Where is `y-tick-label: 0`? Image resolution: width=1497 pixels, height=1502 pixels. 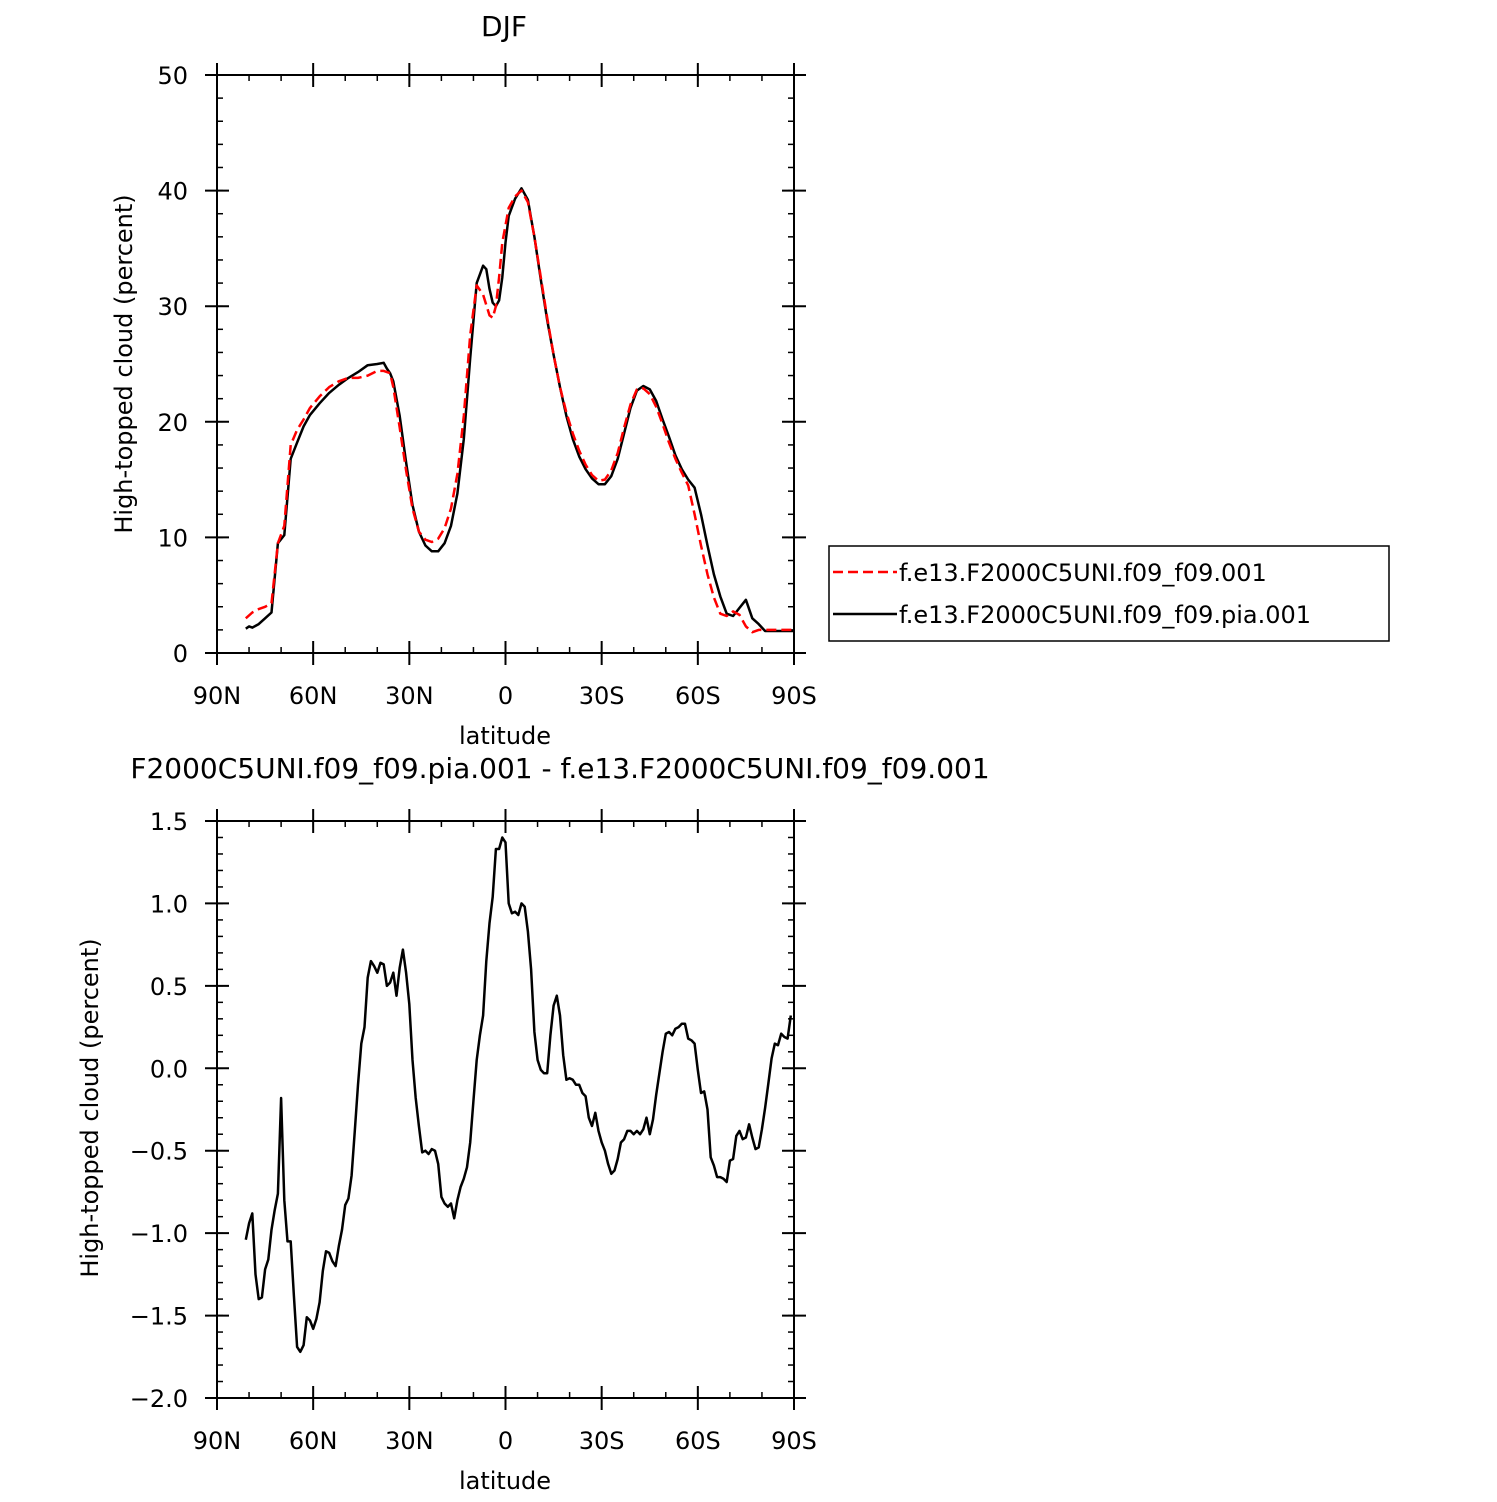 y-tick-label: 0 is located at coordinates (180, 654).